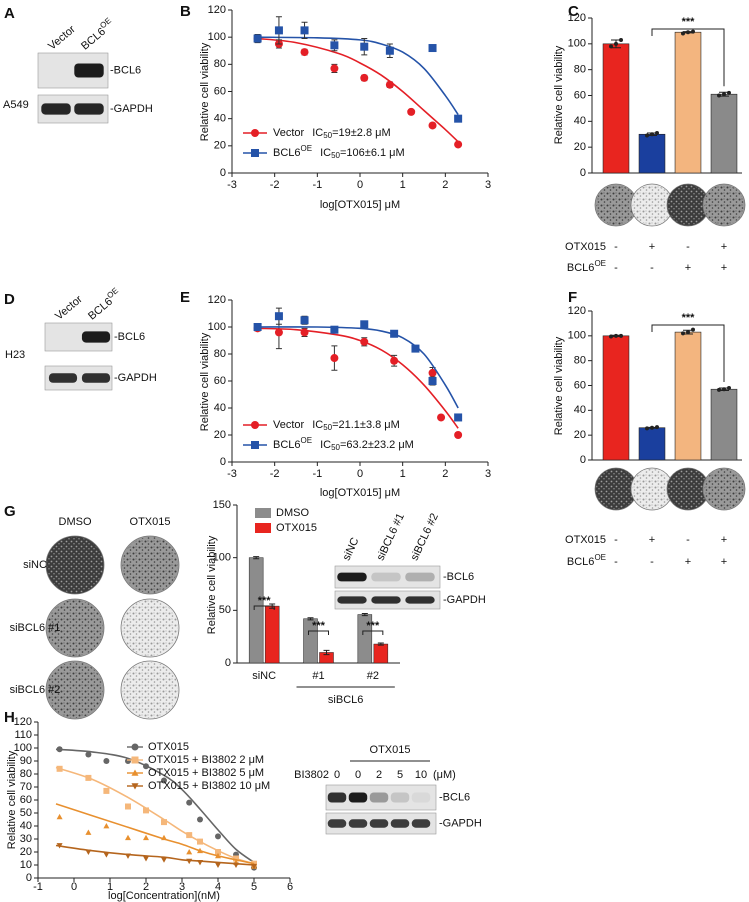  Describe the element at coordinates (69, 307) in the screenshot. I see `lane-label: Vector` at that location.